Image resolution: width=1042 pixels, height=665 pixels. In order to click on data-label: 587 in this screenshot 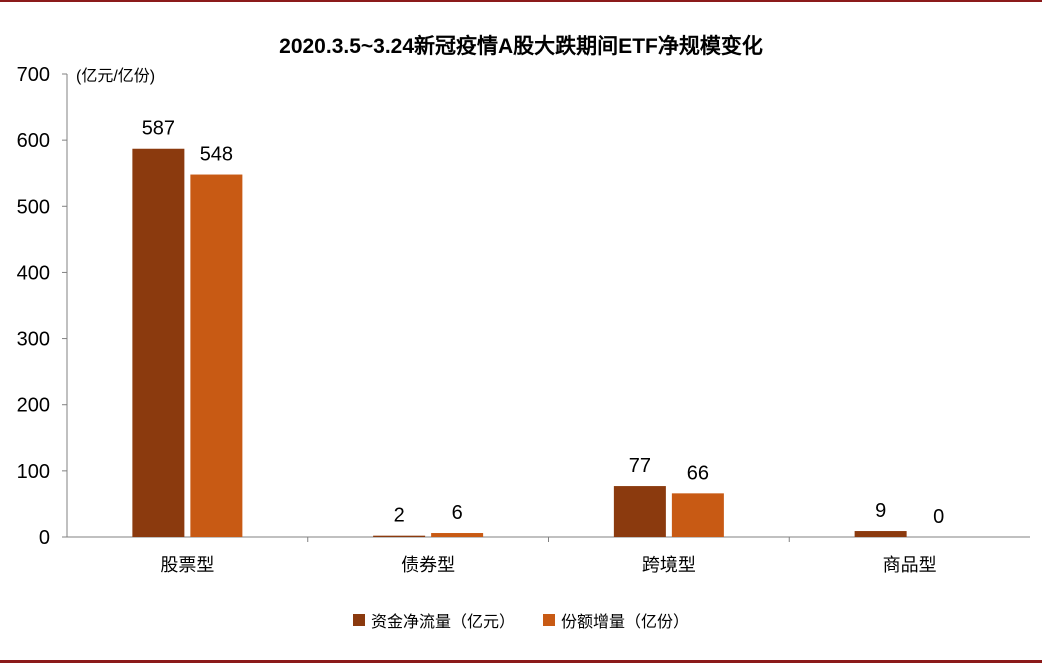, I will do `click(158, 129)`.